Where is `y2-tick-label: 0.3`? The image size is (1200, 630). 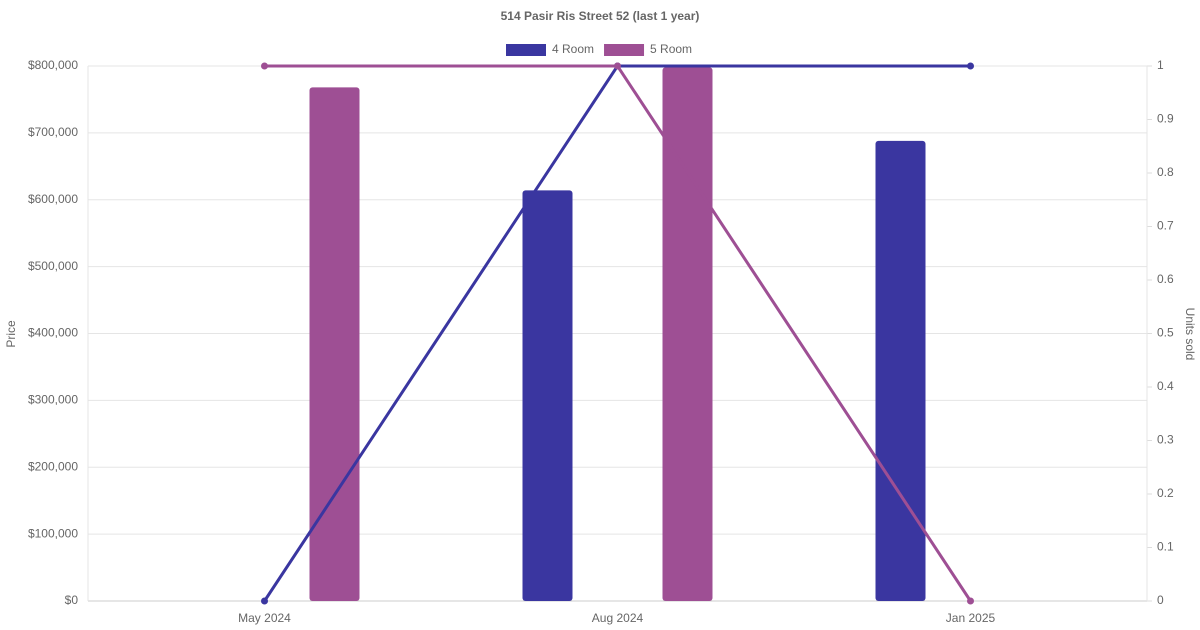
y2-tick-label: 0.3 is located at coordinates (1165, 440).